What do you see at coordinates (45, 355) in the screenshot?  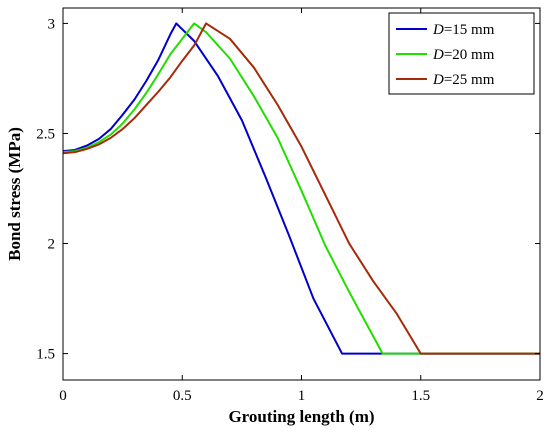 I see `y-tick-label: 1.5` at bounding box center [45, 355].